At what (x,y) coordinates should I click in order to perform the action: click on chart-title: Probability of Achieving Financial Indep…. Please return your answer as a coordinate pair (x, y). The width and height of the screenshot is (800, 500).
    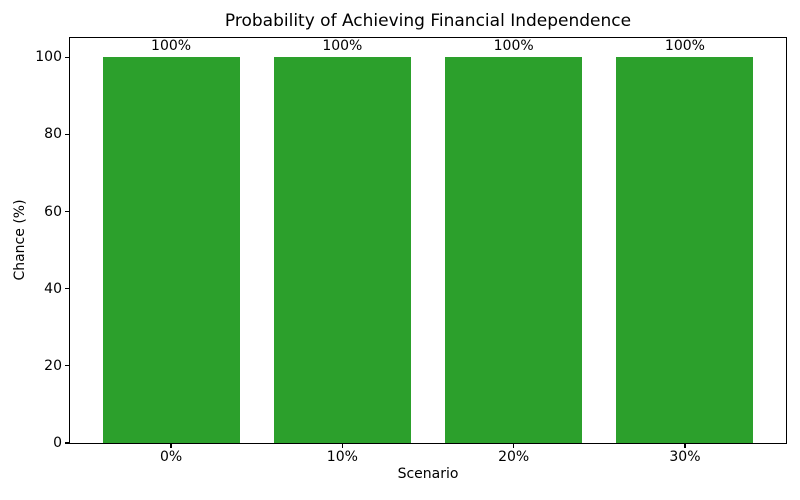
    Looking at the image, I should click on (428, 21).